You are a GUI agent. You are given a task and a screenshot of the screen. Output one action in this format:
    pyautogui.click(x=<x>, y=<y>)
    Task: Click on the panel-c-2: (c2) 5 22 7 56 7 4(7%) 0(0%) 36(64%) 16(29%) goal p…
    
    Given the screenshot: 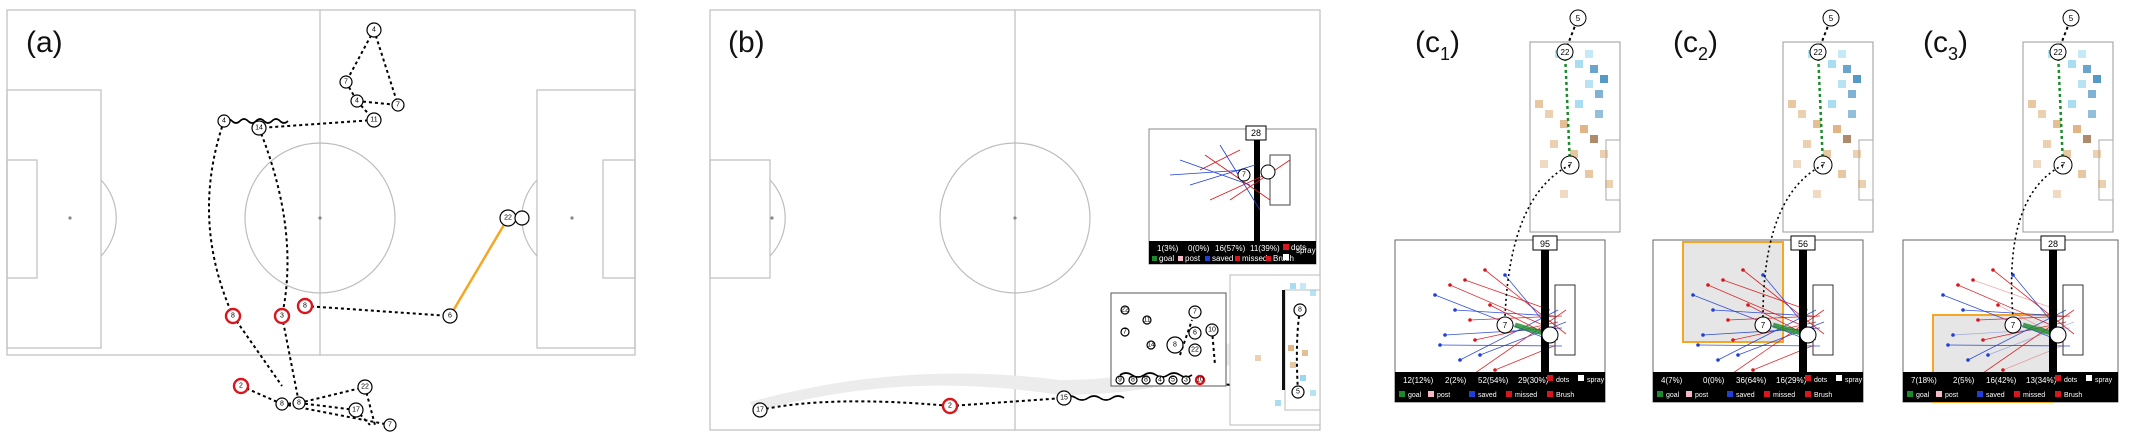 What is the action you would take?
    pyautogui.click(x=1763, y=206)
    